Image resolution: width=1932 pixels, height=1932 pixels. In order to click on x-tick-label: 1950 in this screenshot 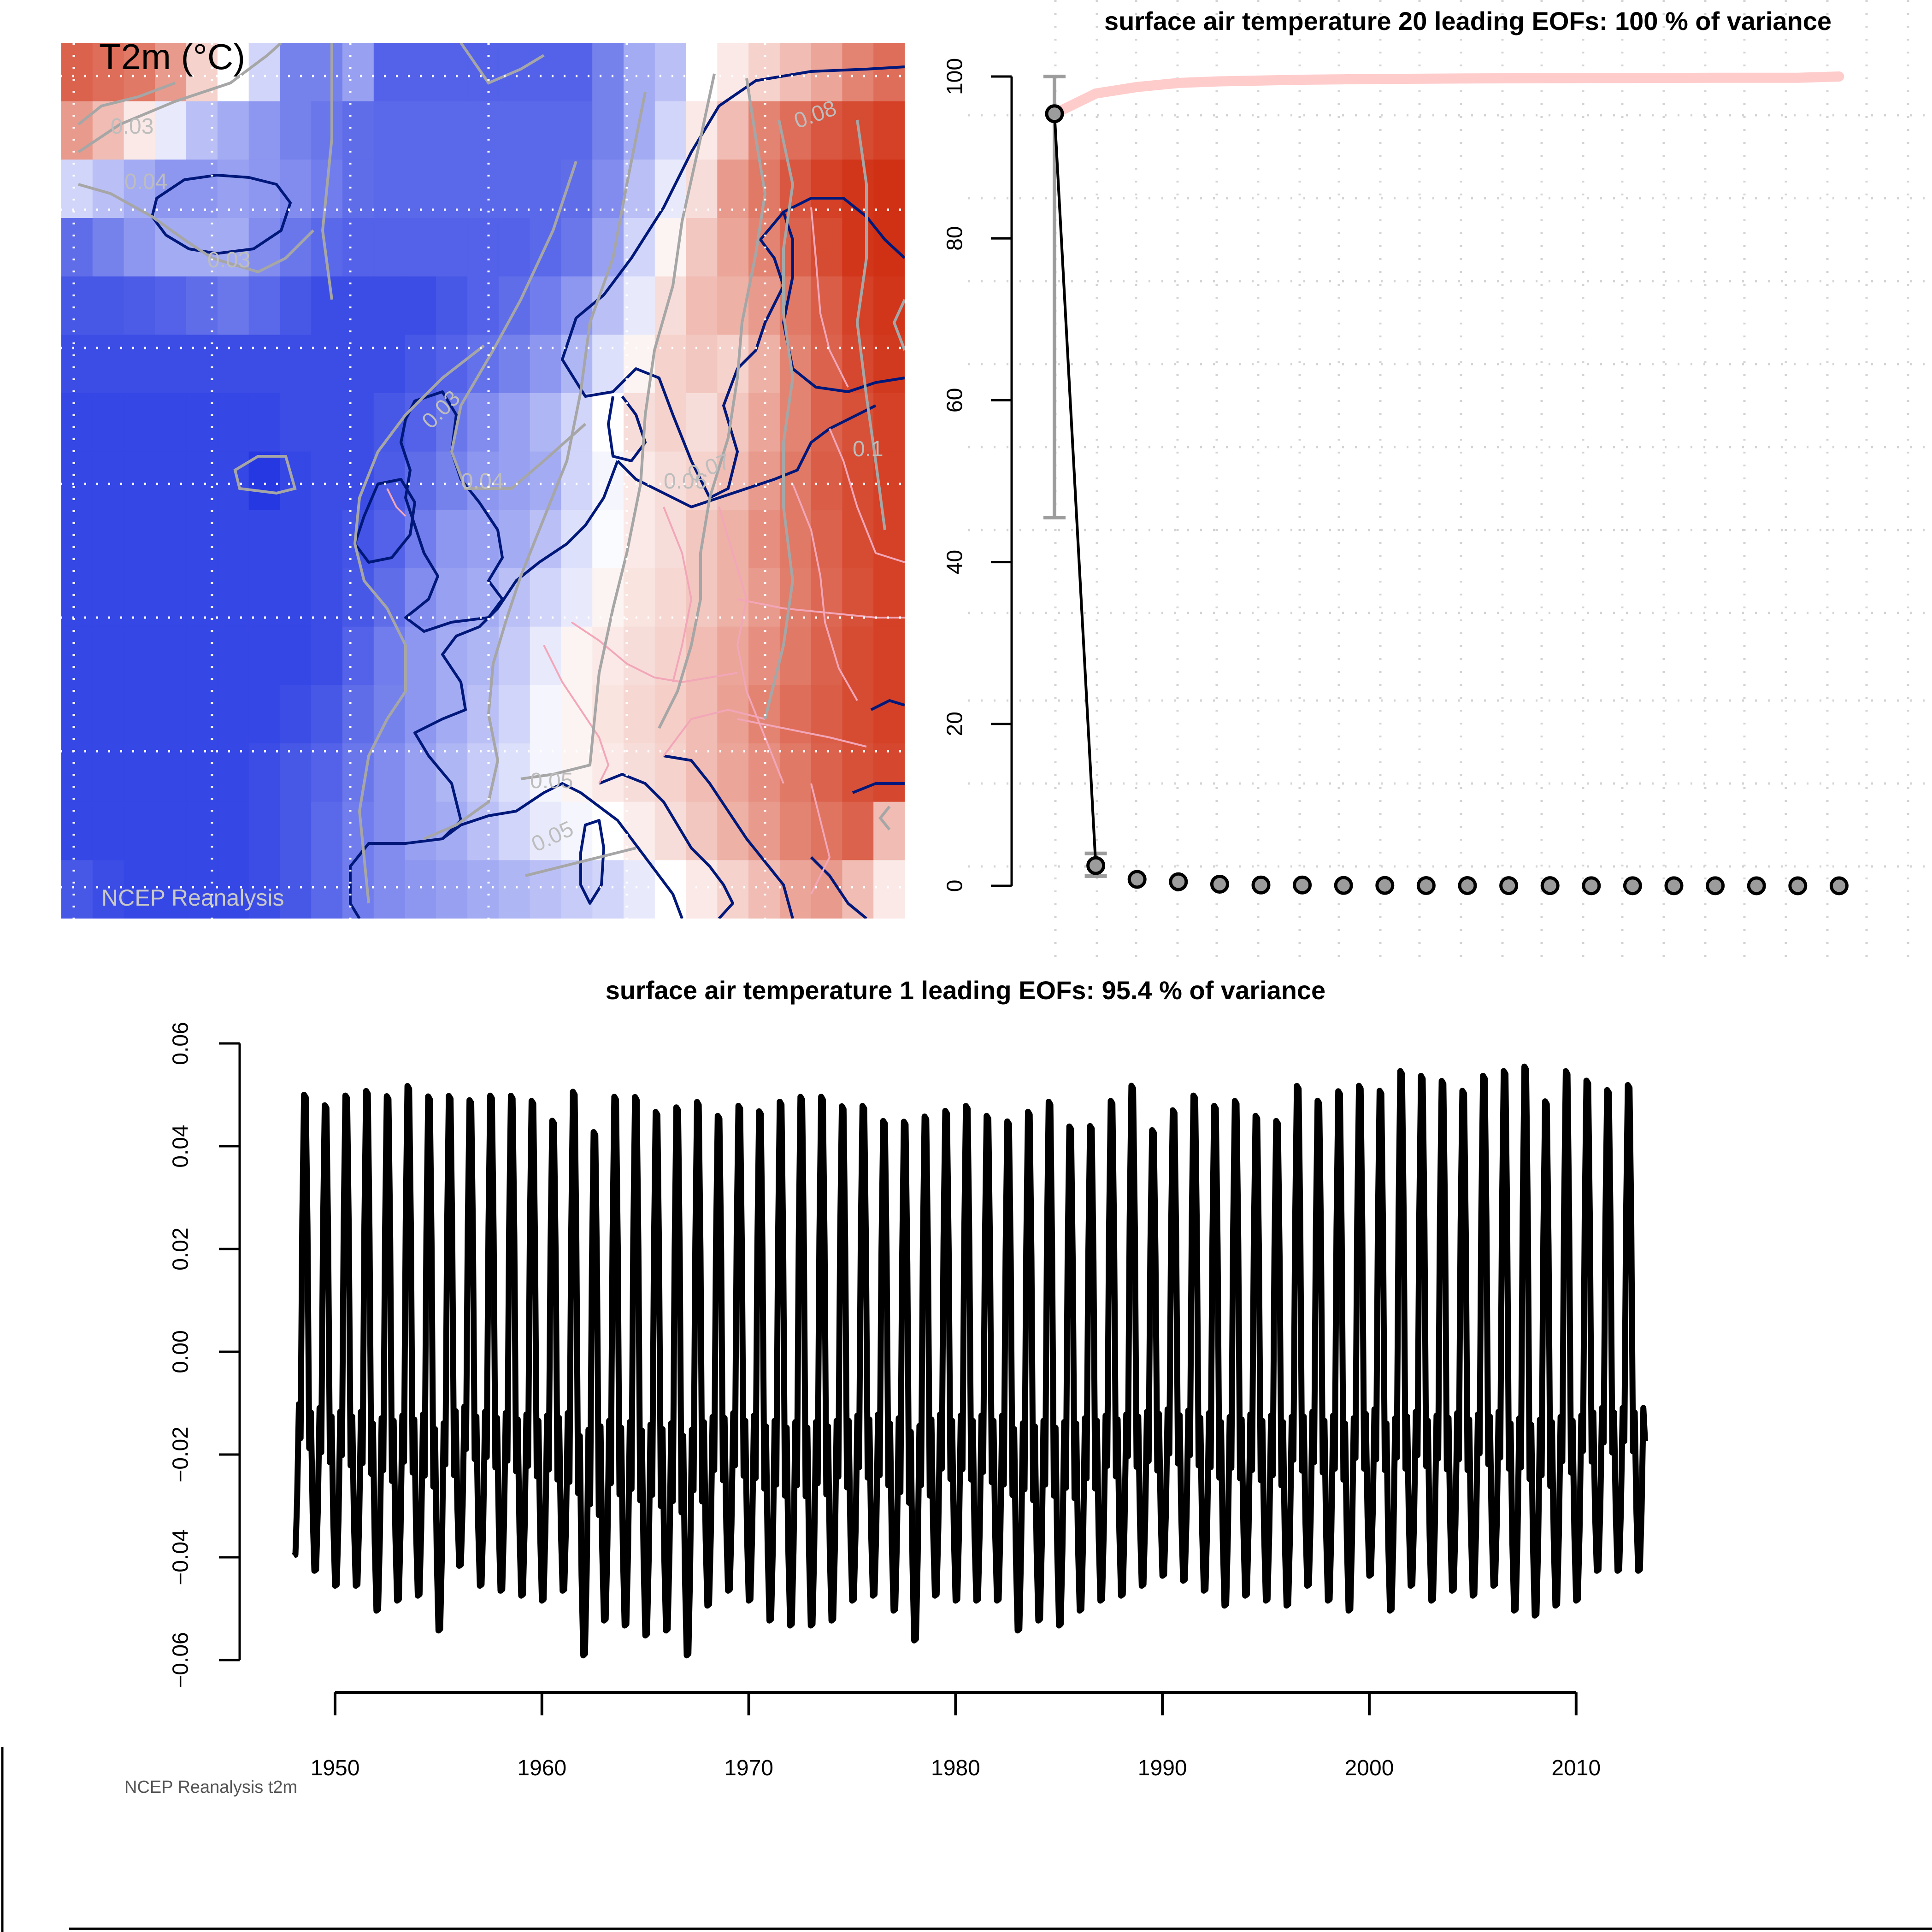, I will do `click(335, 1768)`.